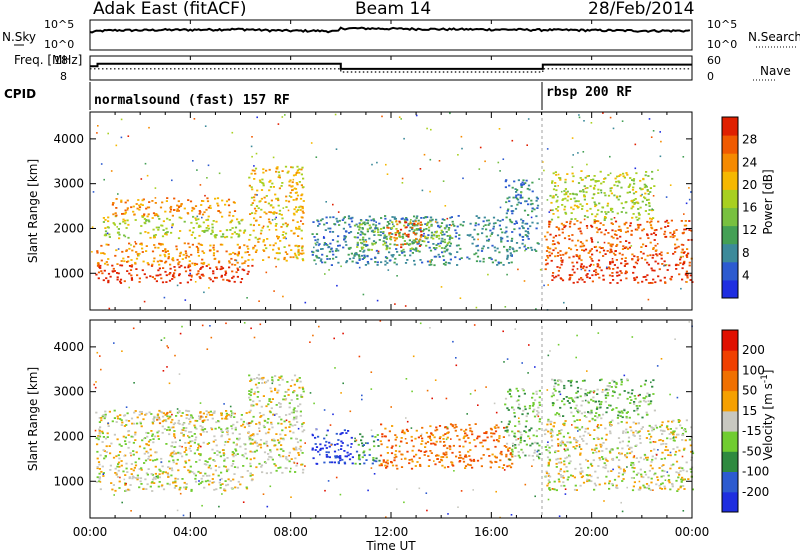 The image size is (800, 554). I want to click on power-ytick-label: 1000, so click(68, 273).